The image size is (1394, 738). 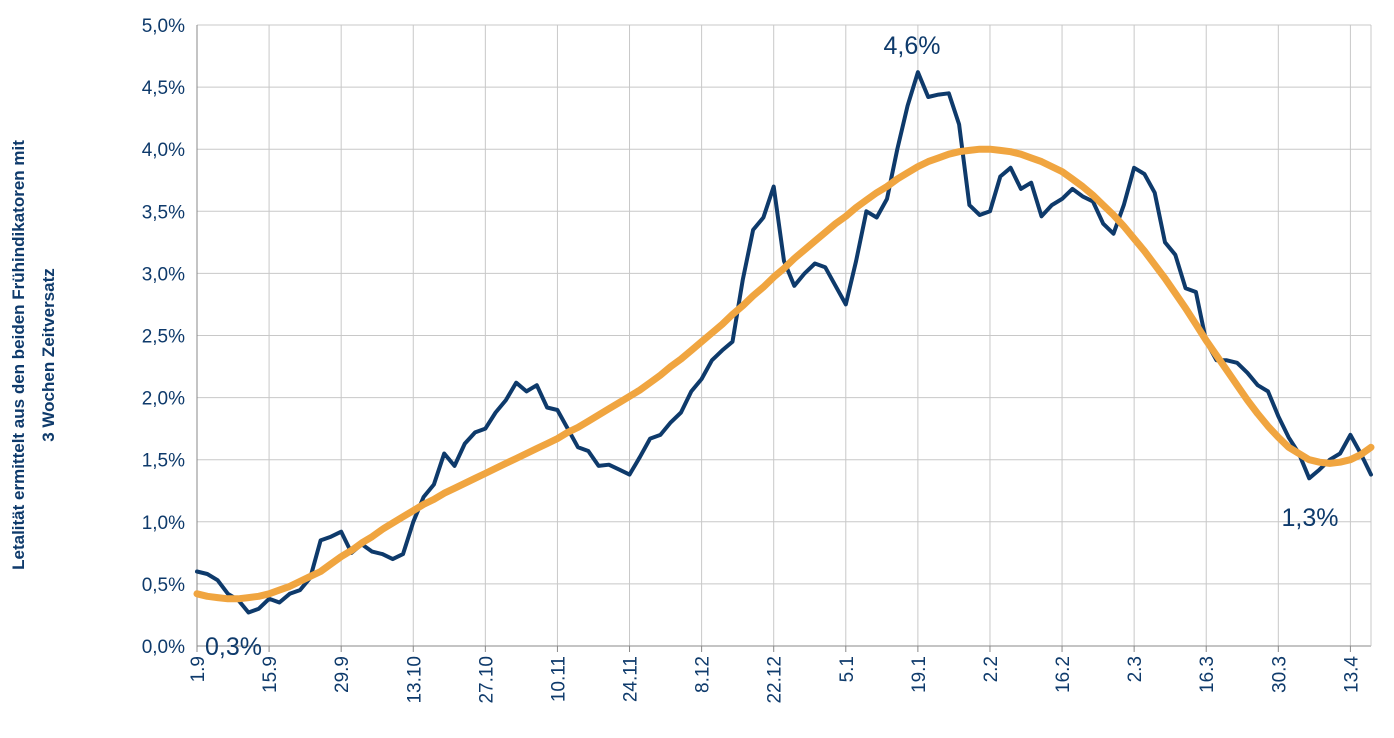 What do you see at coordinates (703, 674) in the screenshot?
I see `x-tick-label: 8.12` at bounding box center [703, 674].